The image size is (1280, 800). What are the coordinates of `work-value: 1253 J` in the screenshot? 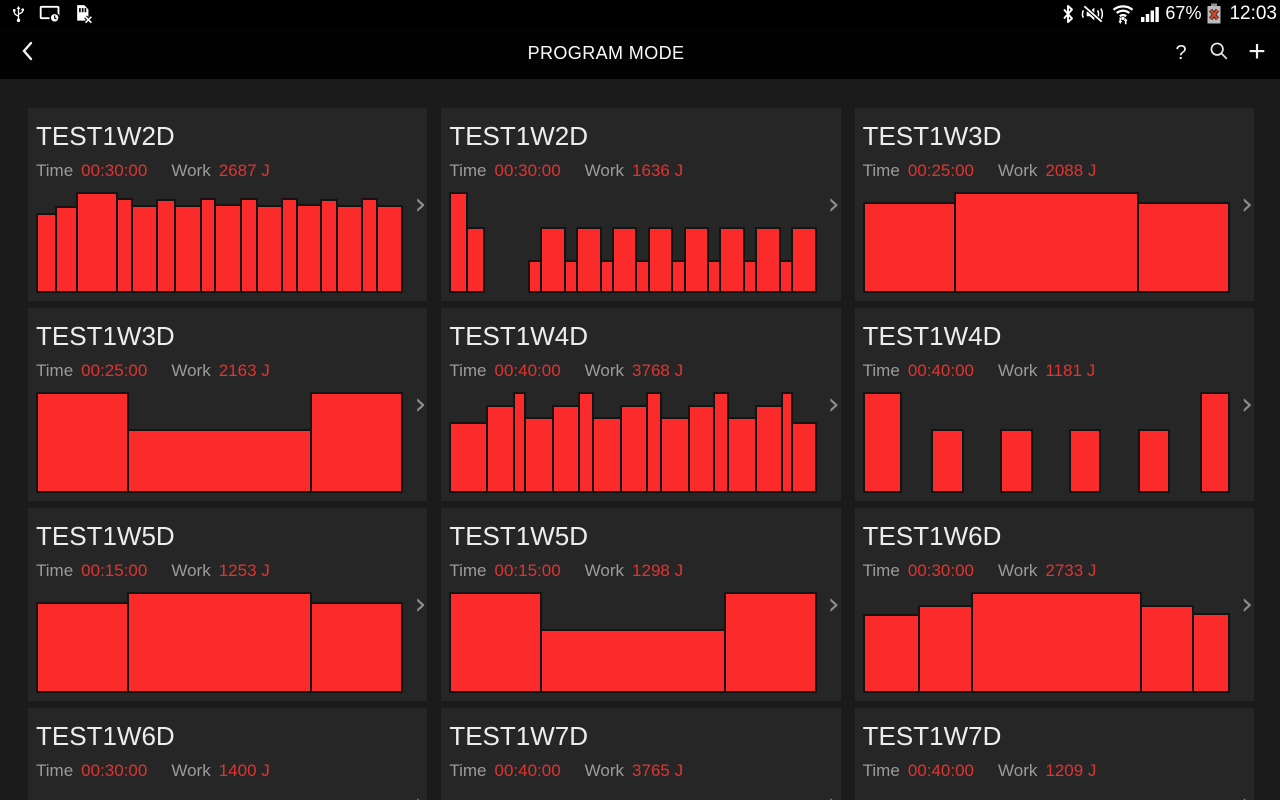 It's located at (244, 570).